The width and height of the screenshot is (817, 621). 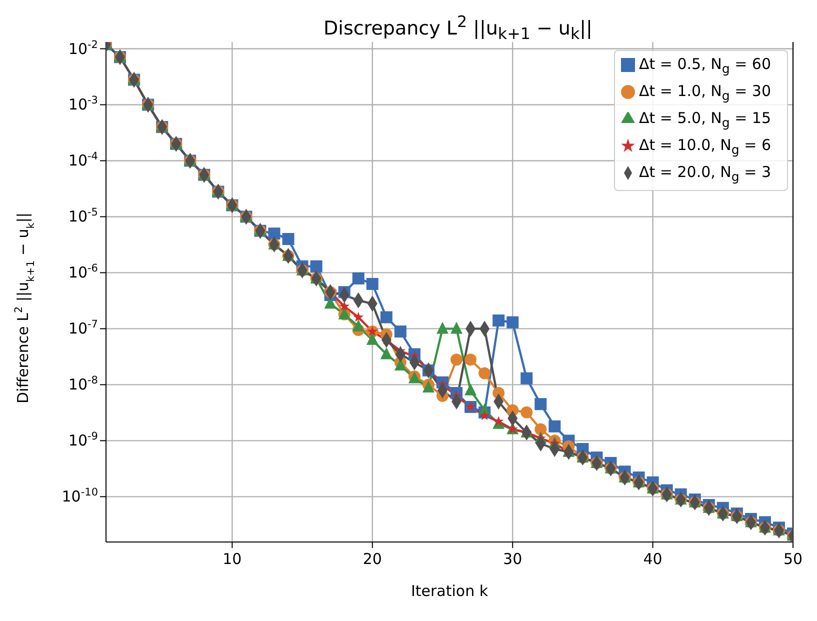 What do you see at coordinates (83, 160) in the screenshot?
I see `y-tick-label: 10$^{-4}$` at bounding box center [83, 160].